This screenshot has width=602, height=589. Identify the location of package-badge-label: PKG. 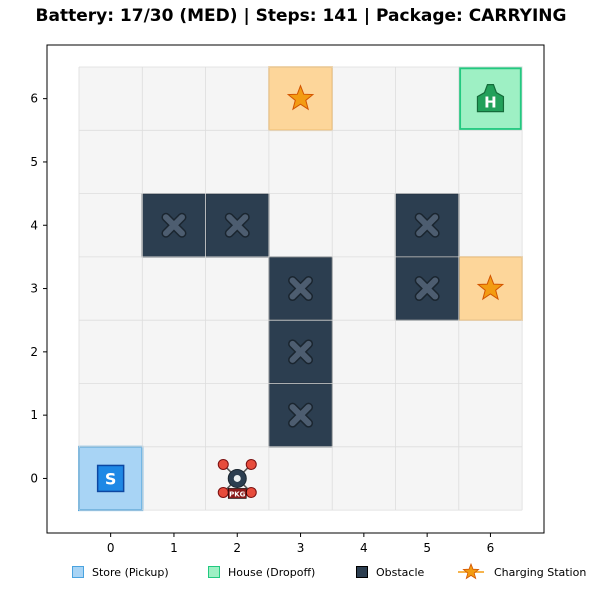
(237, 494).